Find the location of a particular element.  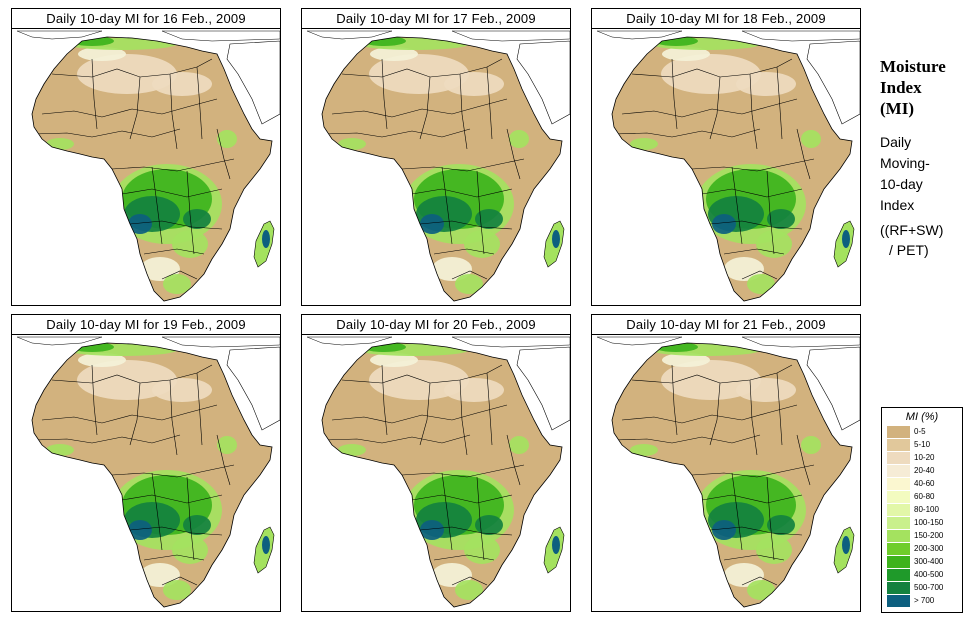

legend-item: 200-300 is located at coordinates (924, 549).